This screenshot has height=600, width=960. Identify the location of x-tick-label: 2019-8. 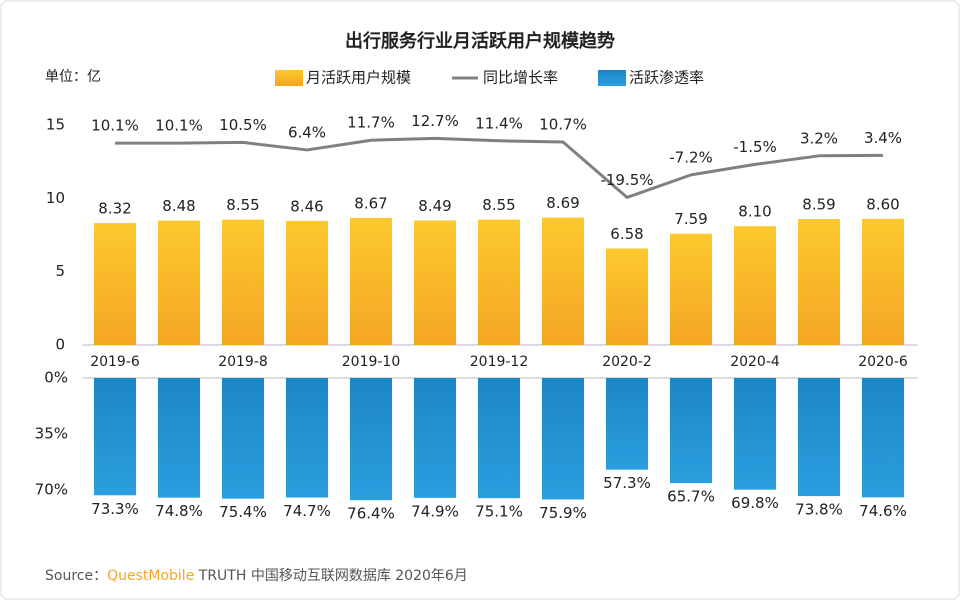
(243, 362).